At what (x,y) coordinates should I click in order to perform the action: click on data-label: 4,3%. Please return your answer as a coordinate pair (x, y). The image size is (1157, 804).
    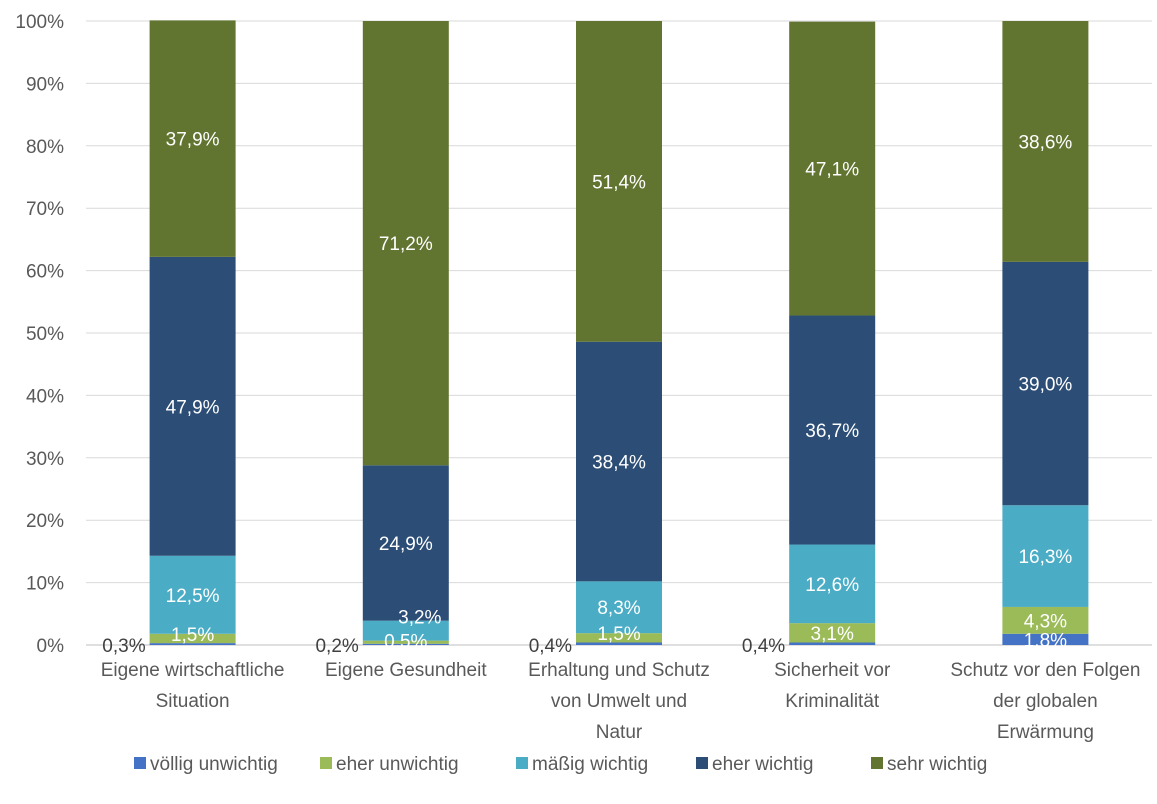
    Looking at the image, I should click on (1045, 621).